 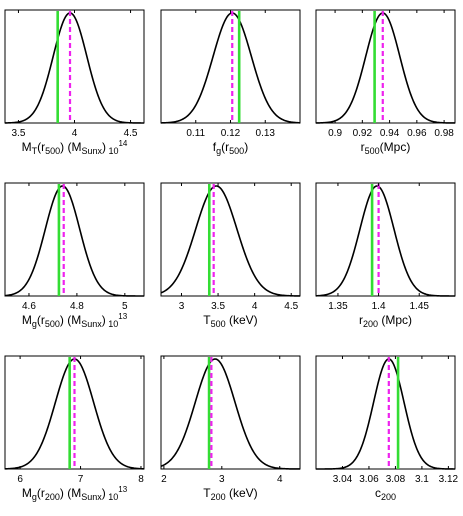 What do you see at coordinates (385, 321) in the screenshot?
I see `x-axis-label: r200 (Mpc)` at bounding box center [385, 321].